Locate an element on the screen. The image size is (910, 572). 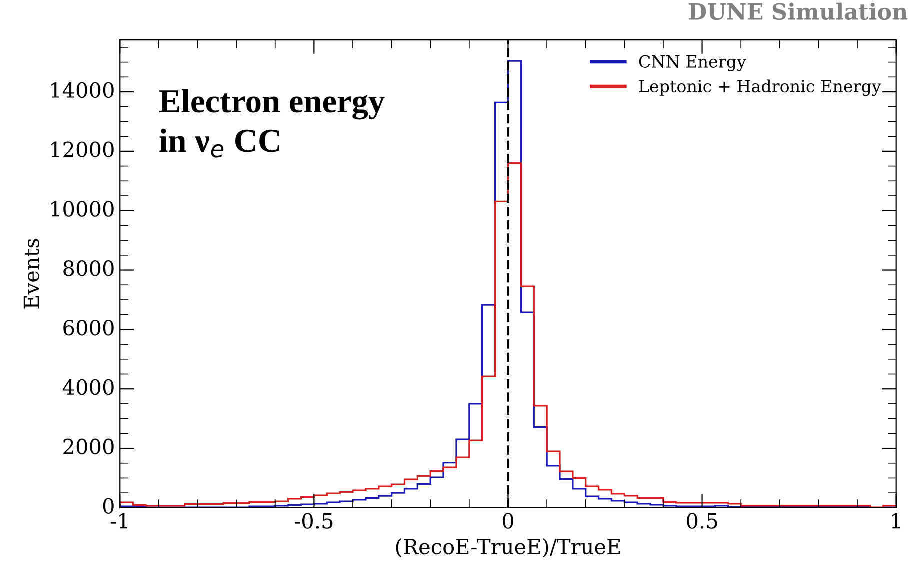
y-tick-label: 4000 is located at coordinates (88, 387).